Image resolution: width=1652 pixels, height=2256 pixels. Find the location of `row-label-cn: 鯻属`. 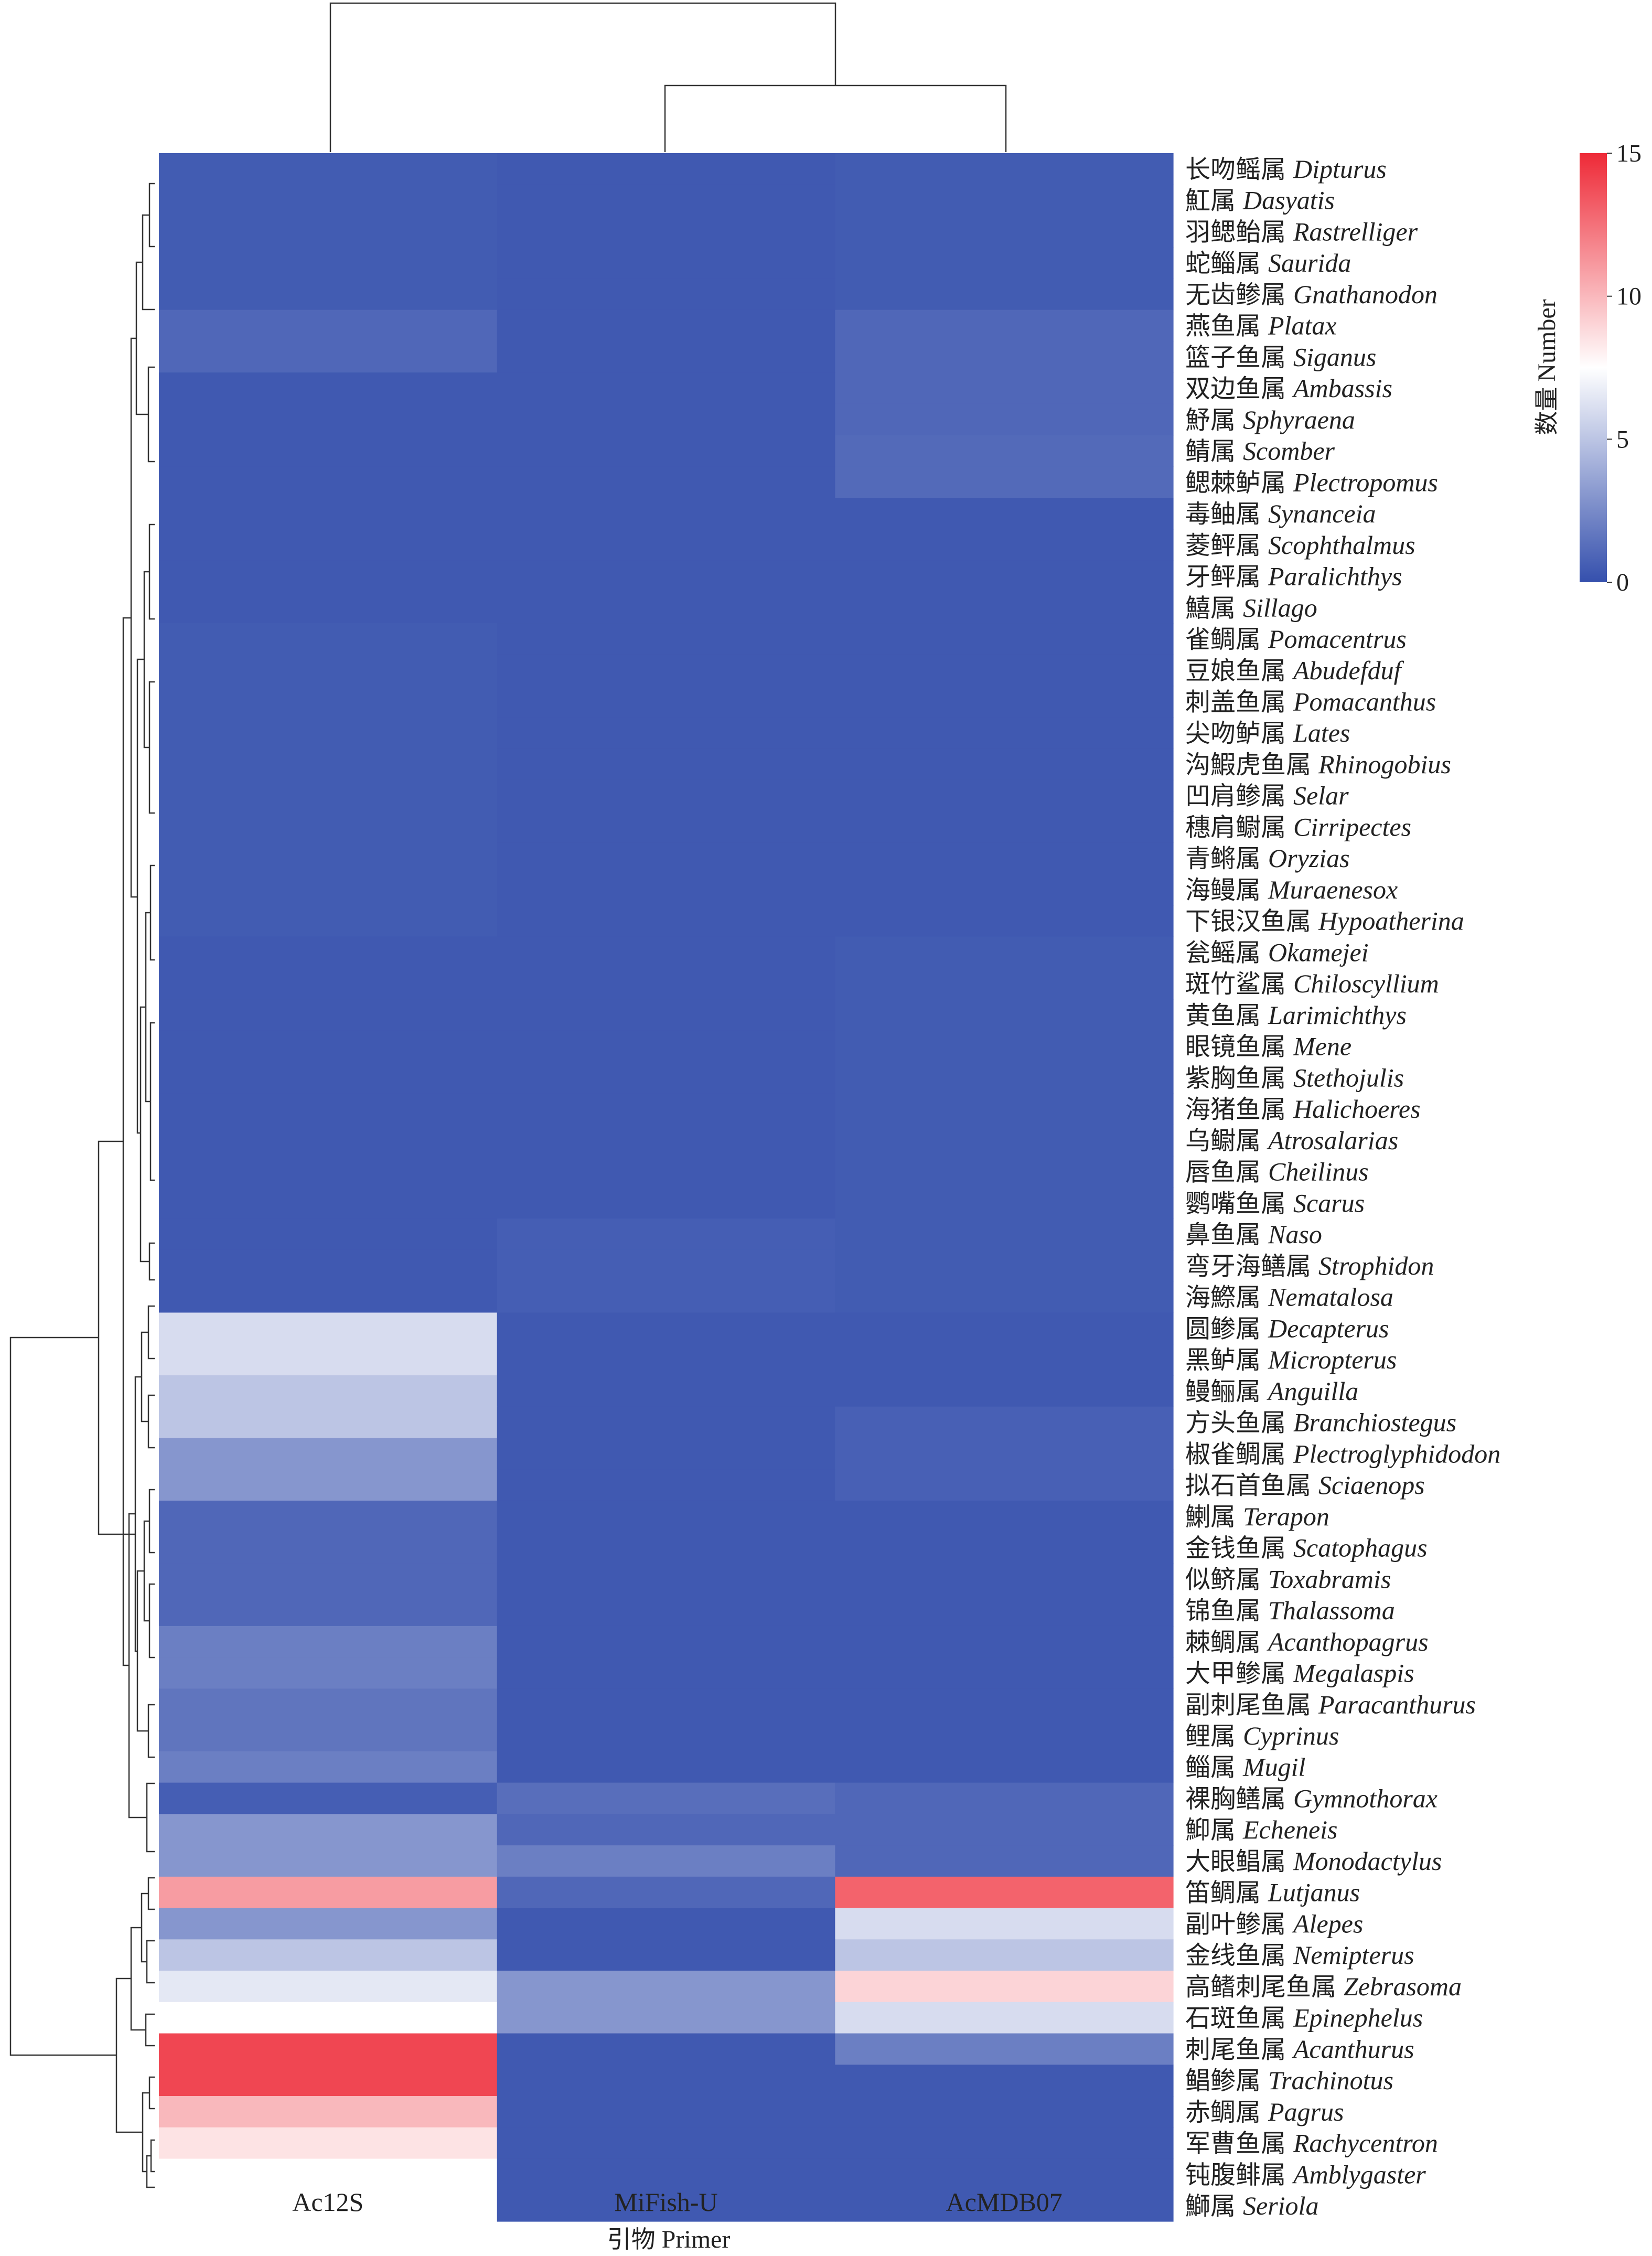

row-label-cn: 鯻属 is located at coordinates (1211, 1517).